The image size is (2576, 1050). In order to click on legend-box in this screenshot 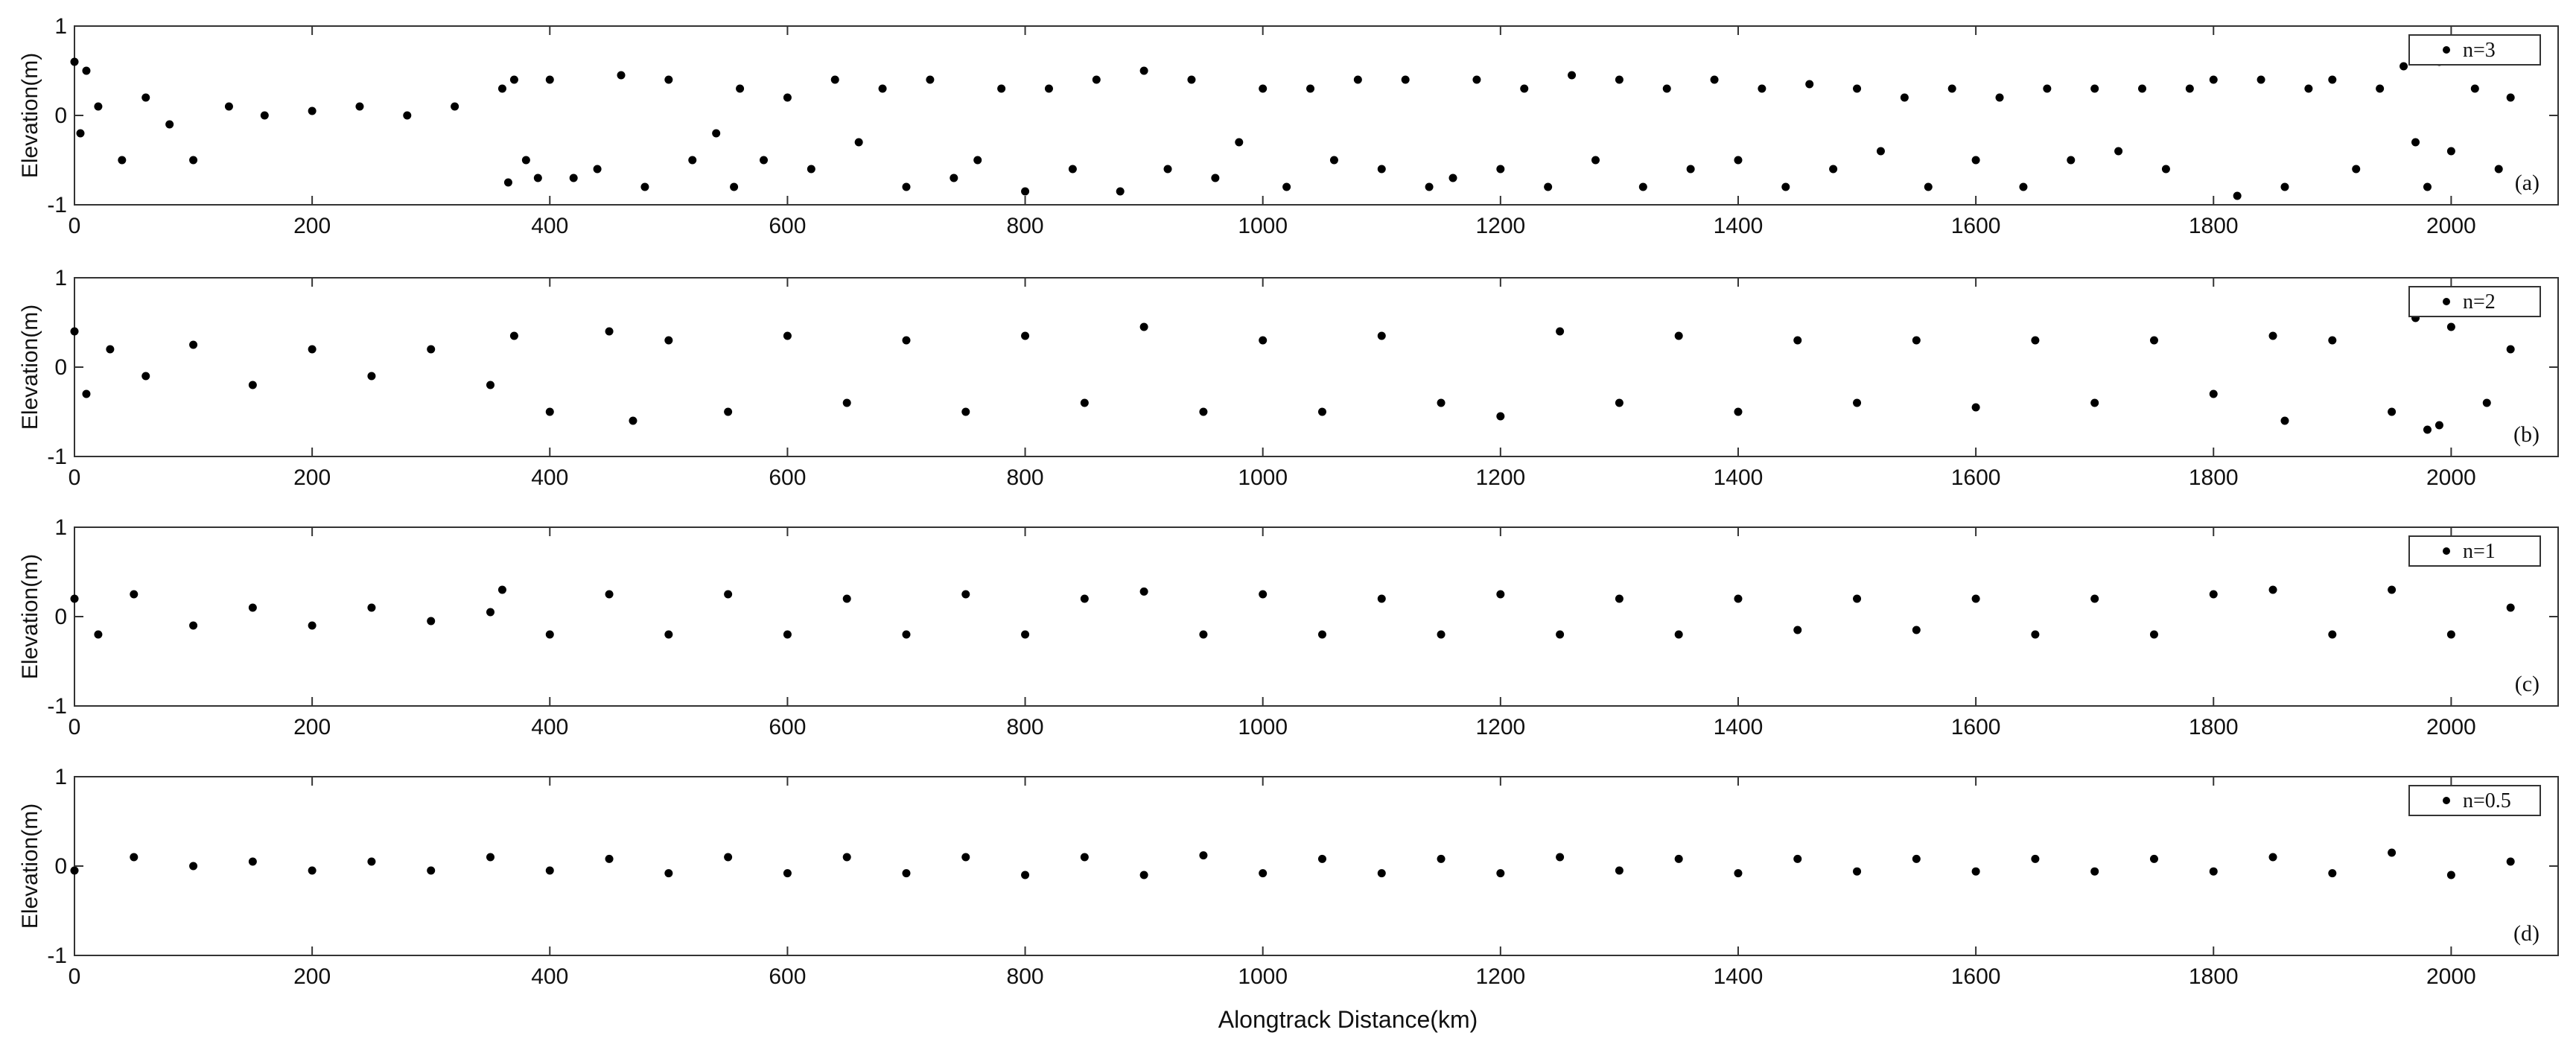, I will do `click(2474, 800)`.